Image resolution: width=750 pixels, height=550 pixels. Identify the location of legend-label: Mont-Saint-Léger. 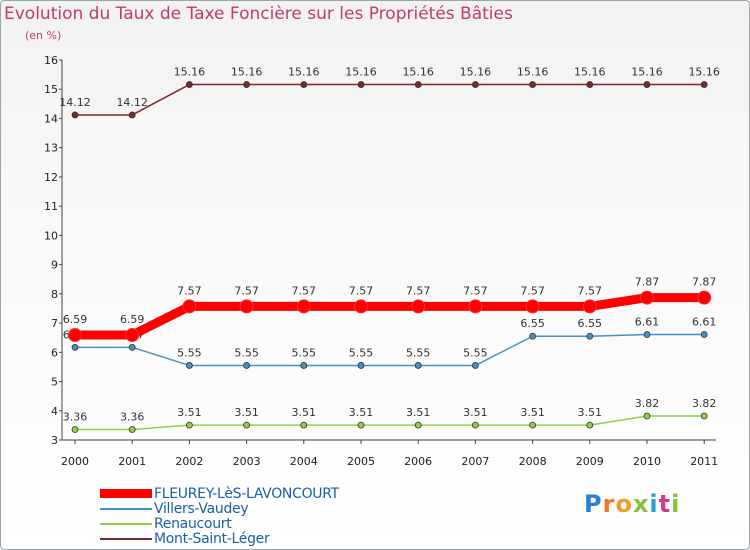
(212, 538).